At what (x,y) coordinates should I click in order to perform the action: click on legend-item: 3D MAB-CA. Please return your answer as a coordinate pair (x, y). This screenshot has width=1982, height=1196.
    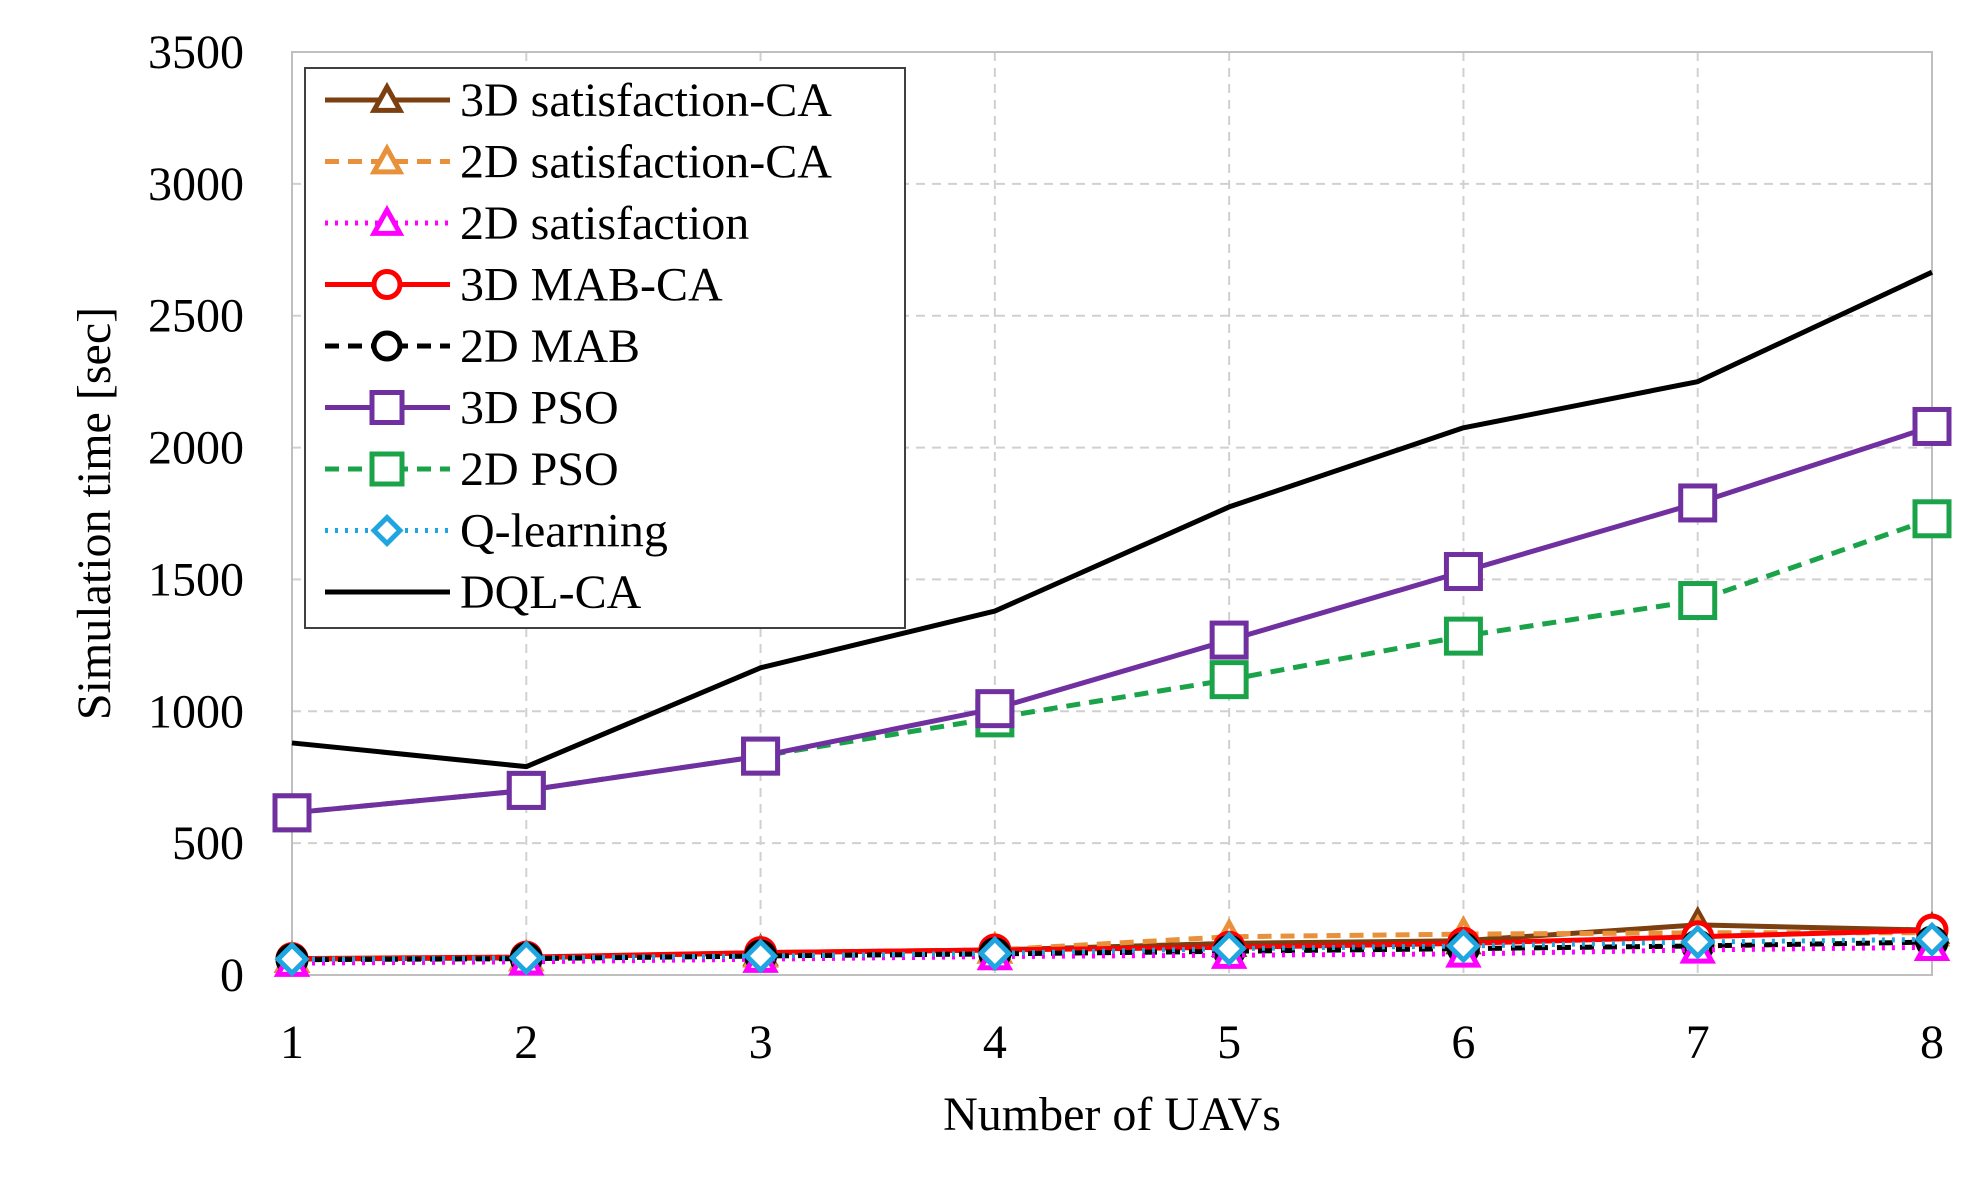
    Looking at the image, I should click on (524, 285).